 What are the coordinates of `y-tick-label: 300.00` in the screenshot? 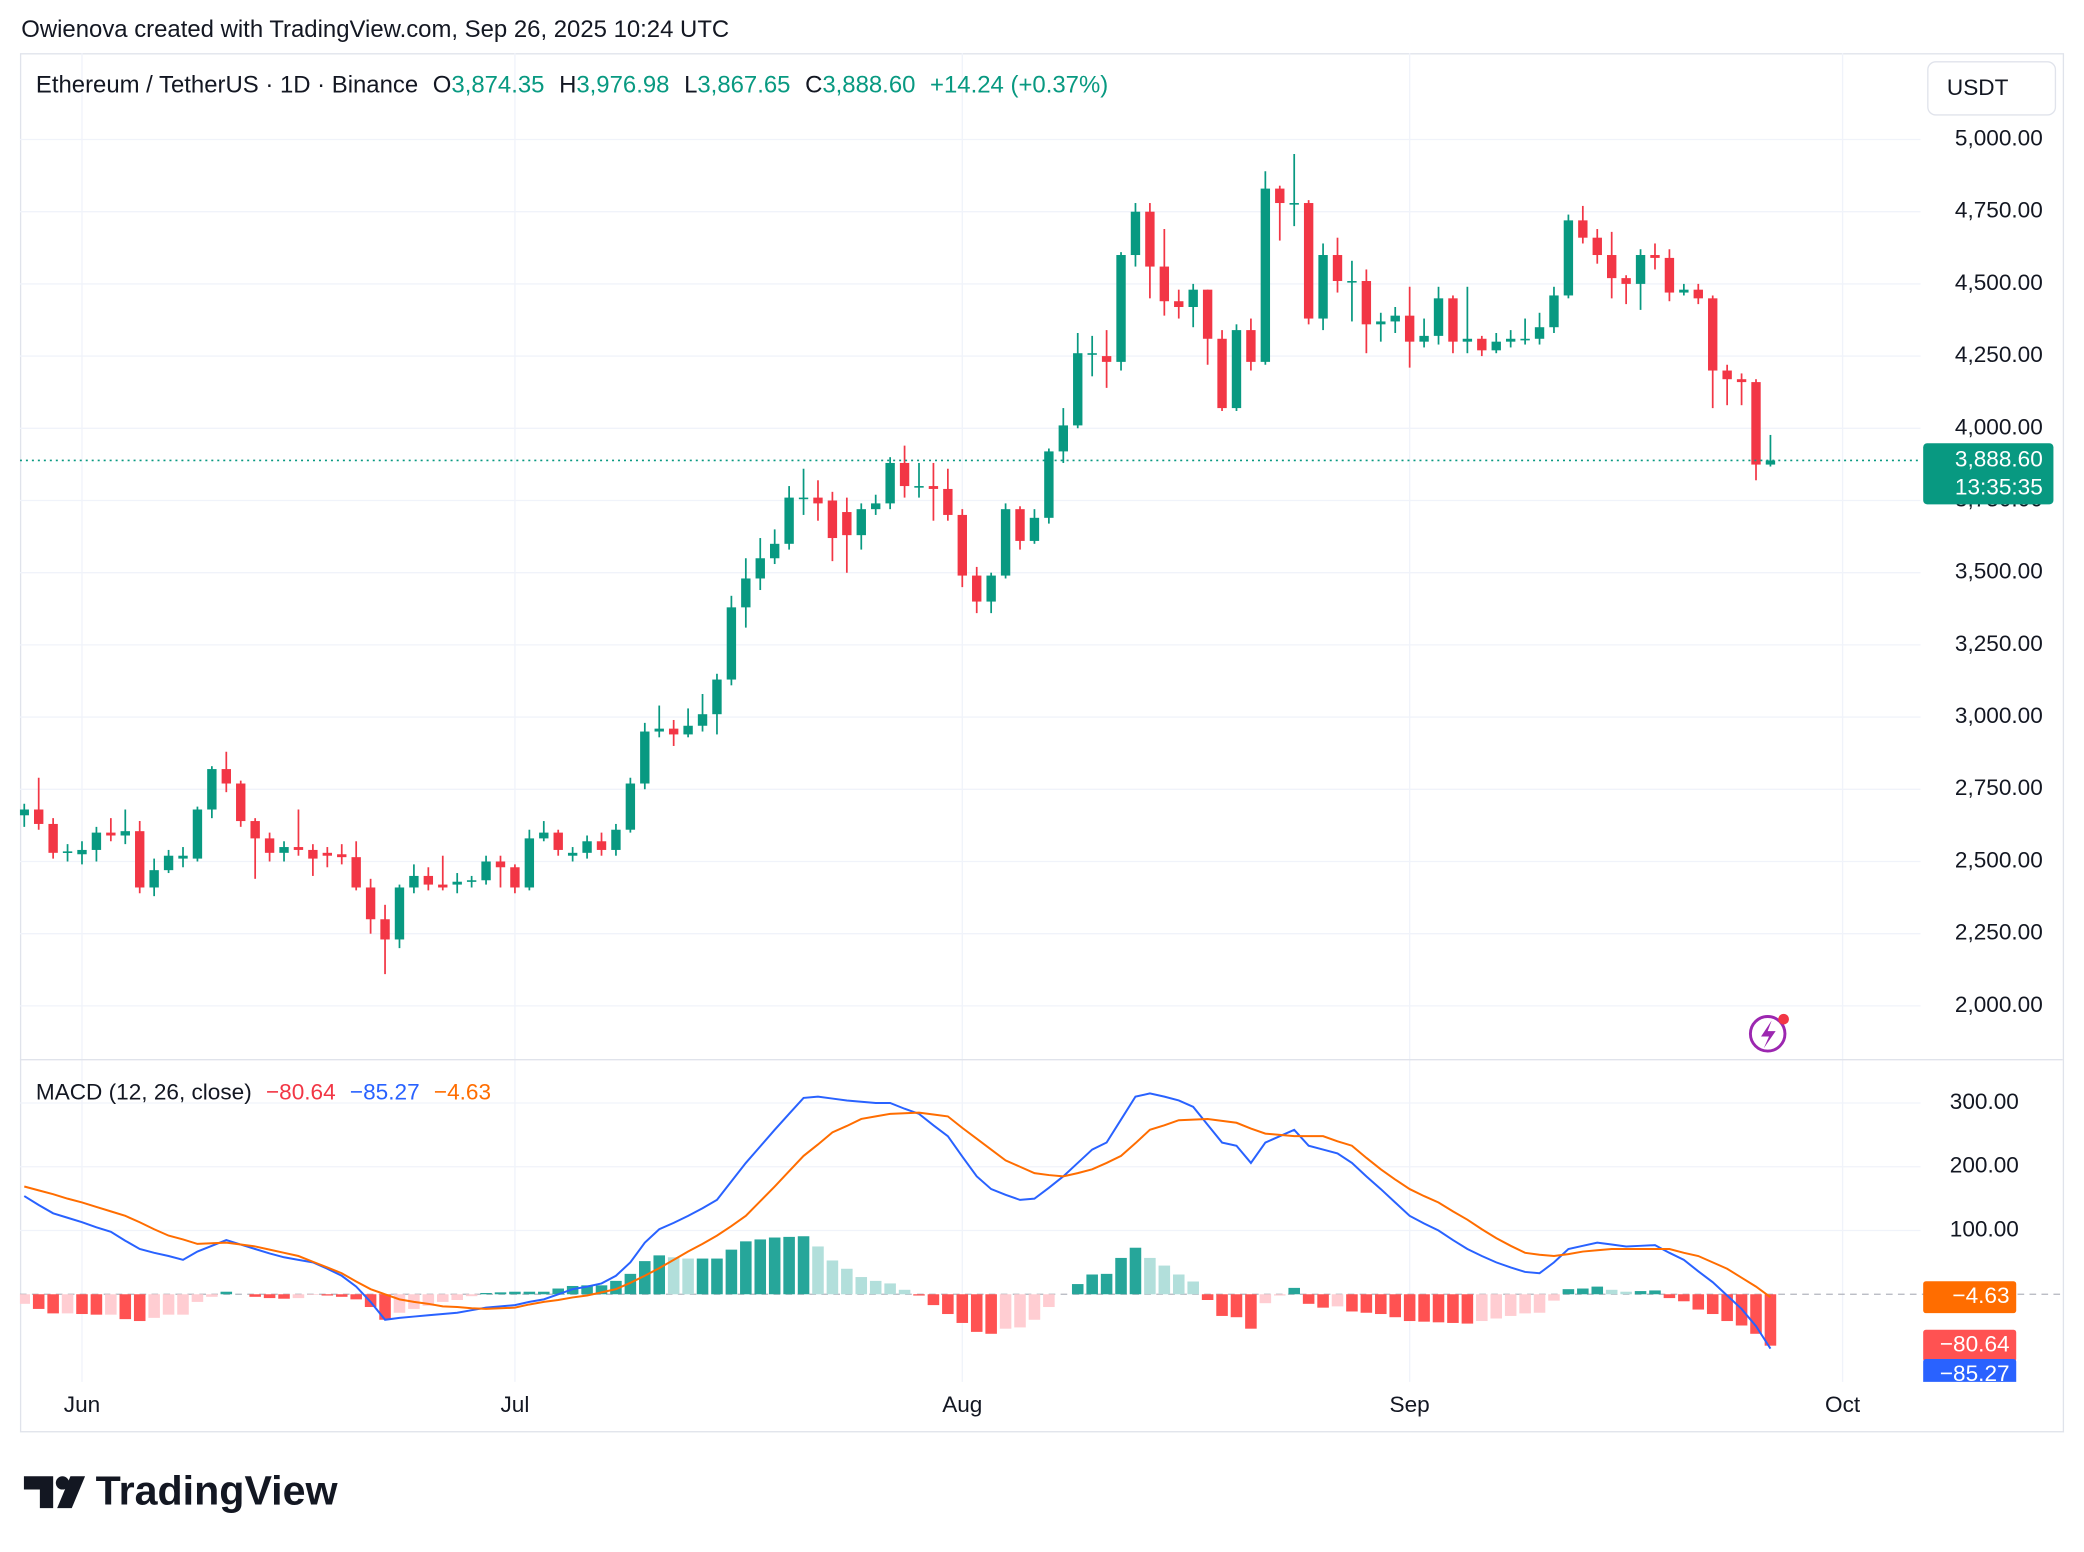 It's located at (1984, 1101).